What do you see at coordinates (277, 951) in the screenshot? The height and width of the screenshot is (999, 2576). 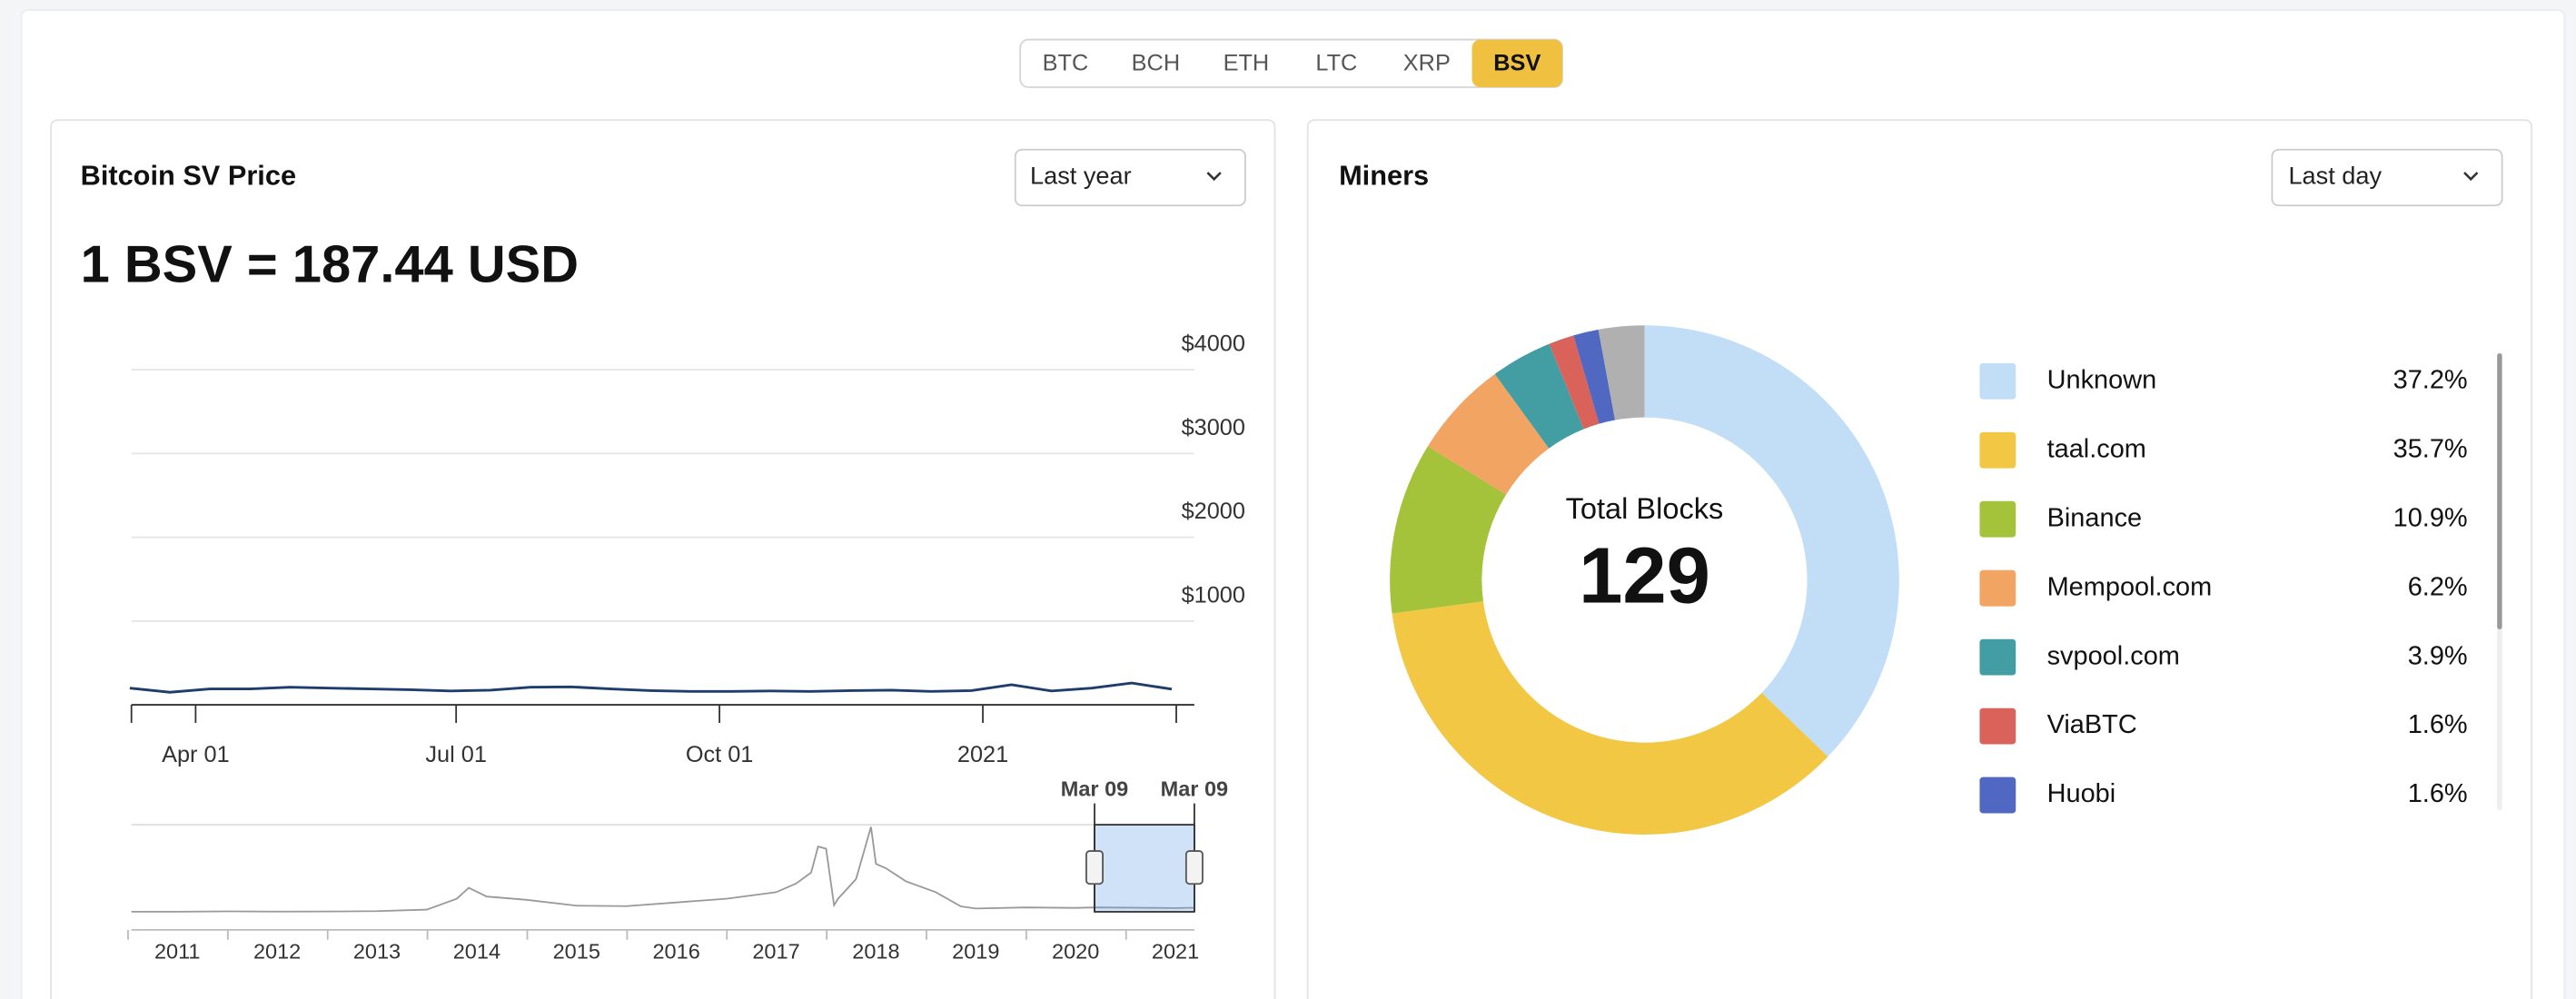 I see `nav-tick-label: 2012` at bounding box center [277, 951].